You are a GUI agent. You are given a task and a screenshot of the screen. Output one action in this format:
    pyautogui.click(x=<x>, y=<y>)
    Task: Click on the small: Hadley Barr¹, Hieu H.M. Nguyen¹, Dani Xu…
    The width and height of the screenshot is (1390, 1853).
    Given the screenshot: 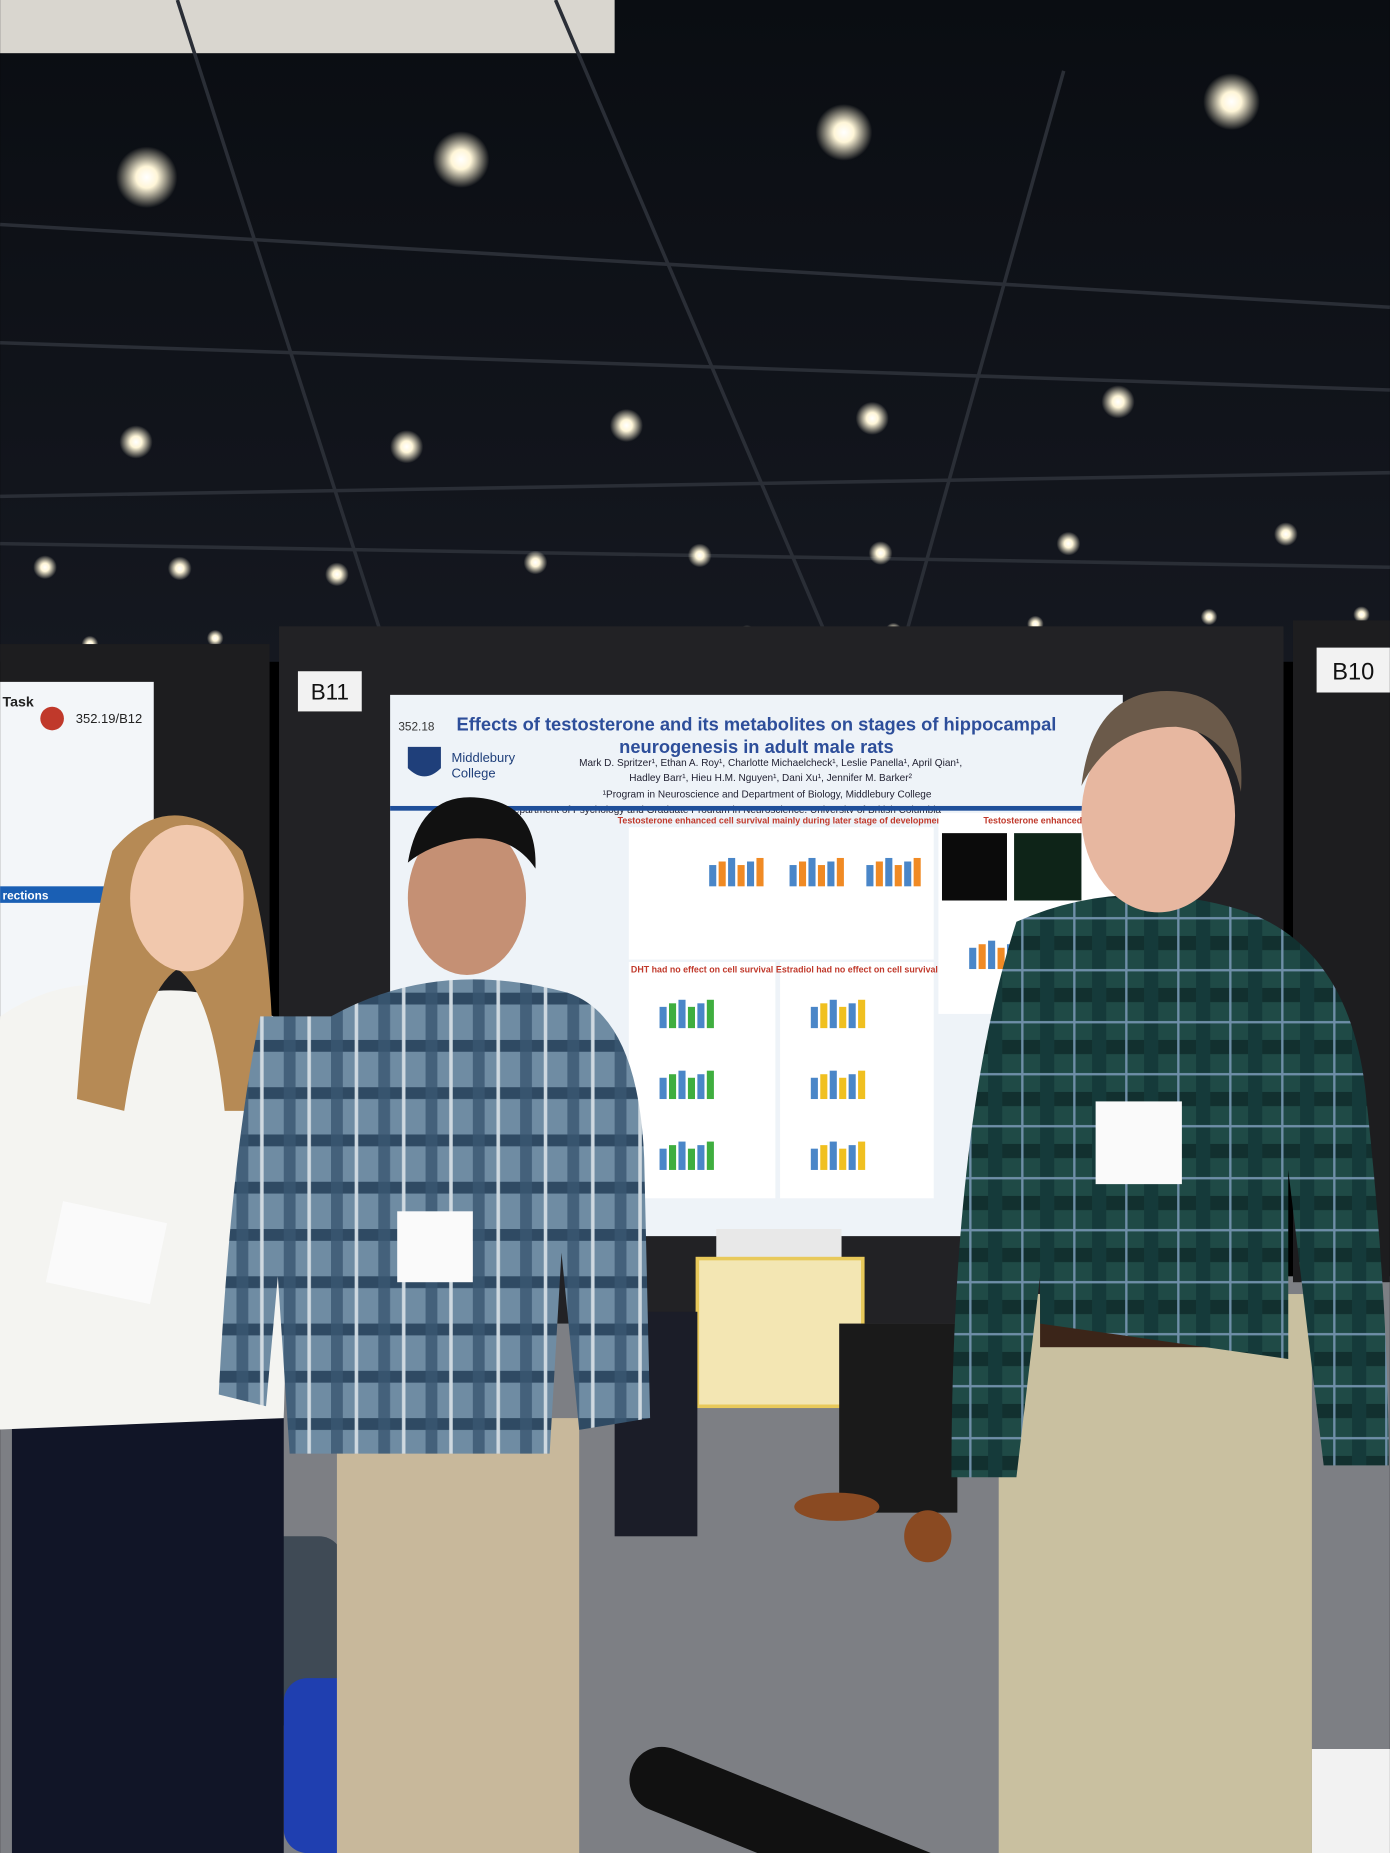 What is the action you would take?
    pyautogui.click(x=770, y=778)
    